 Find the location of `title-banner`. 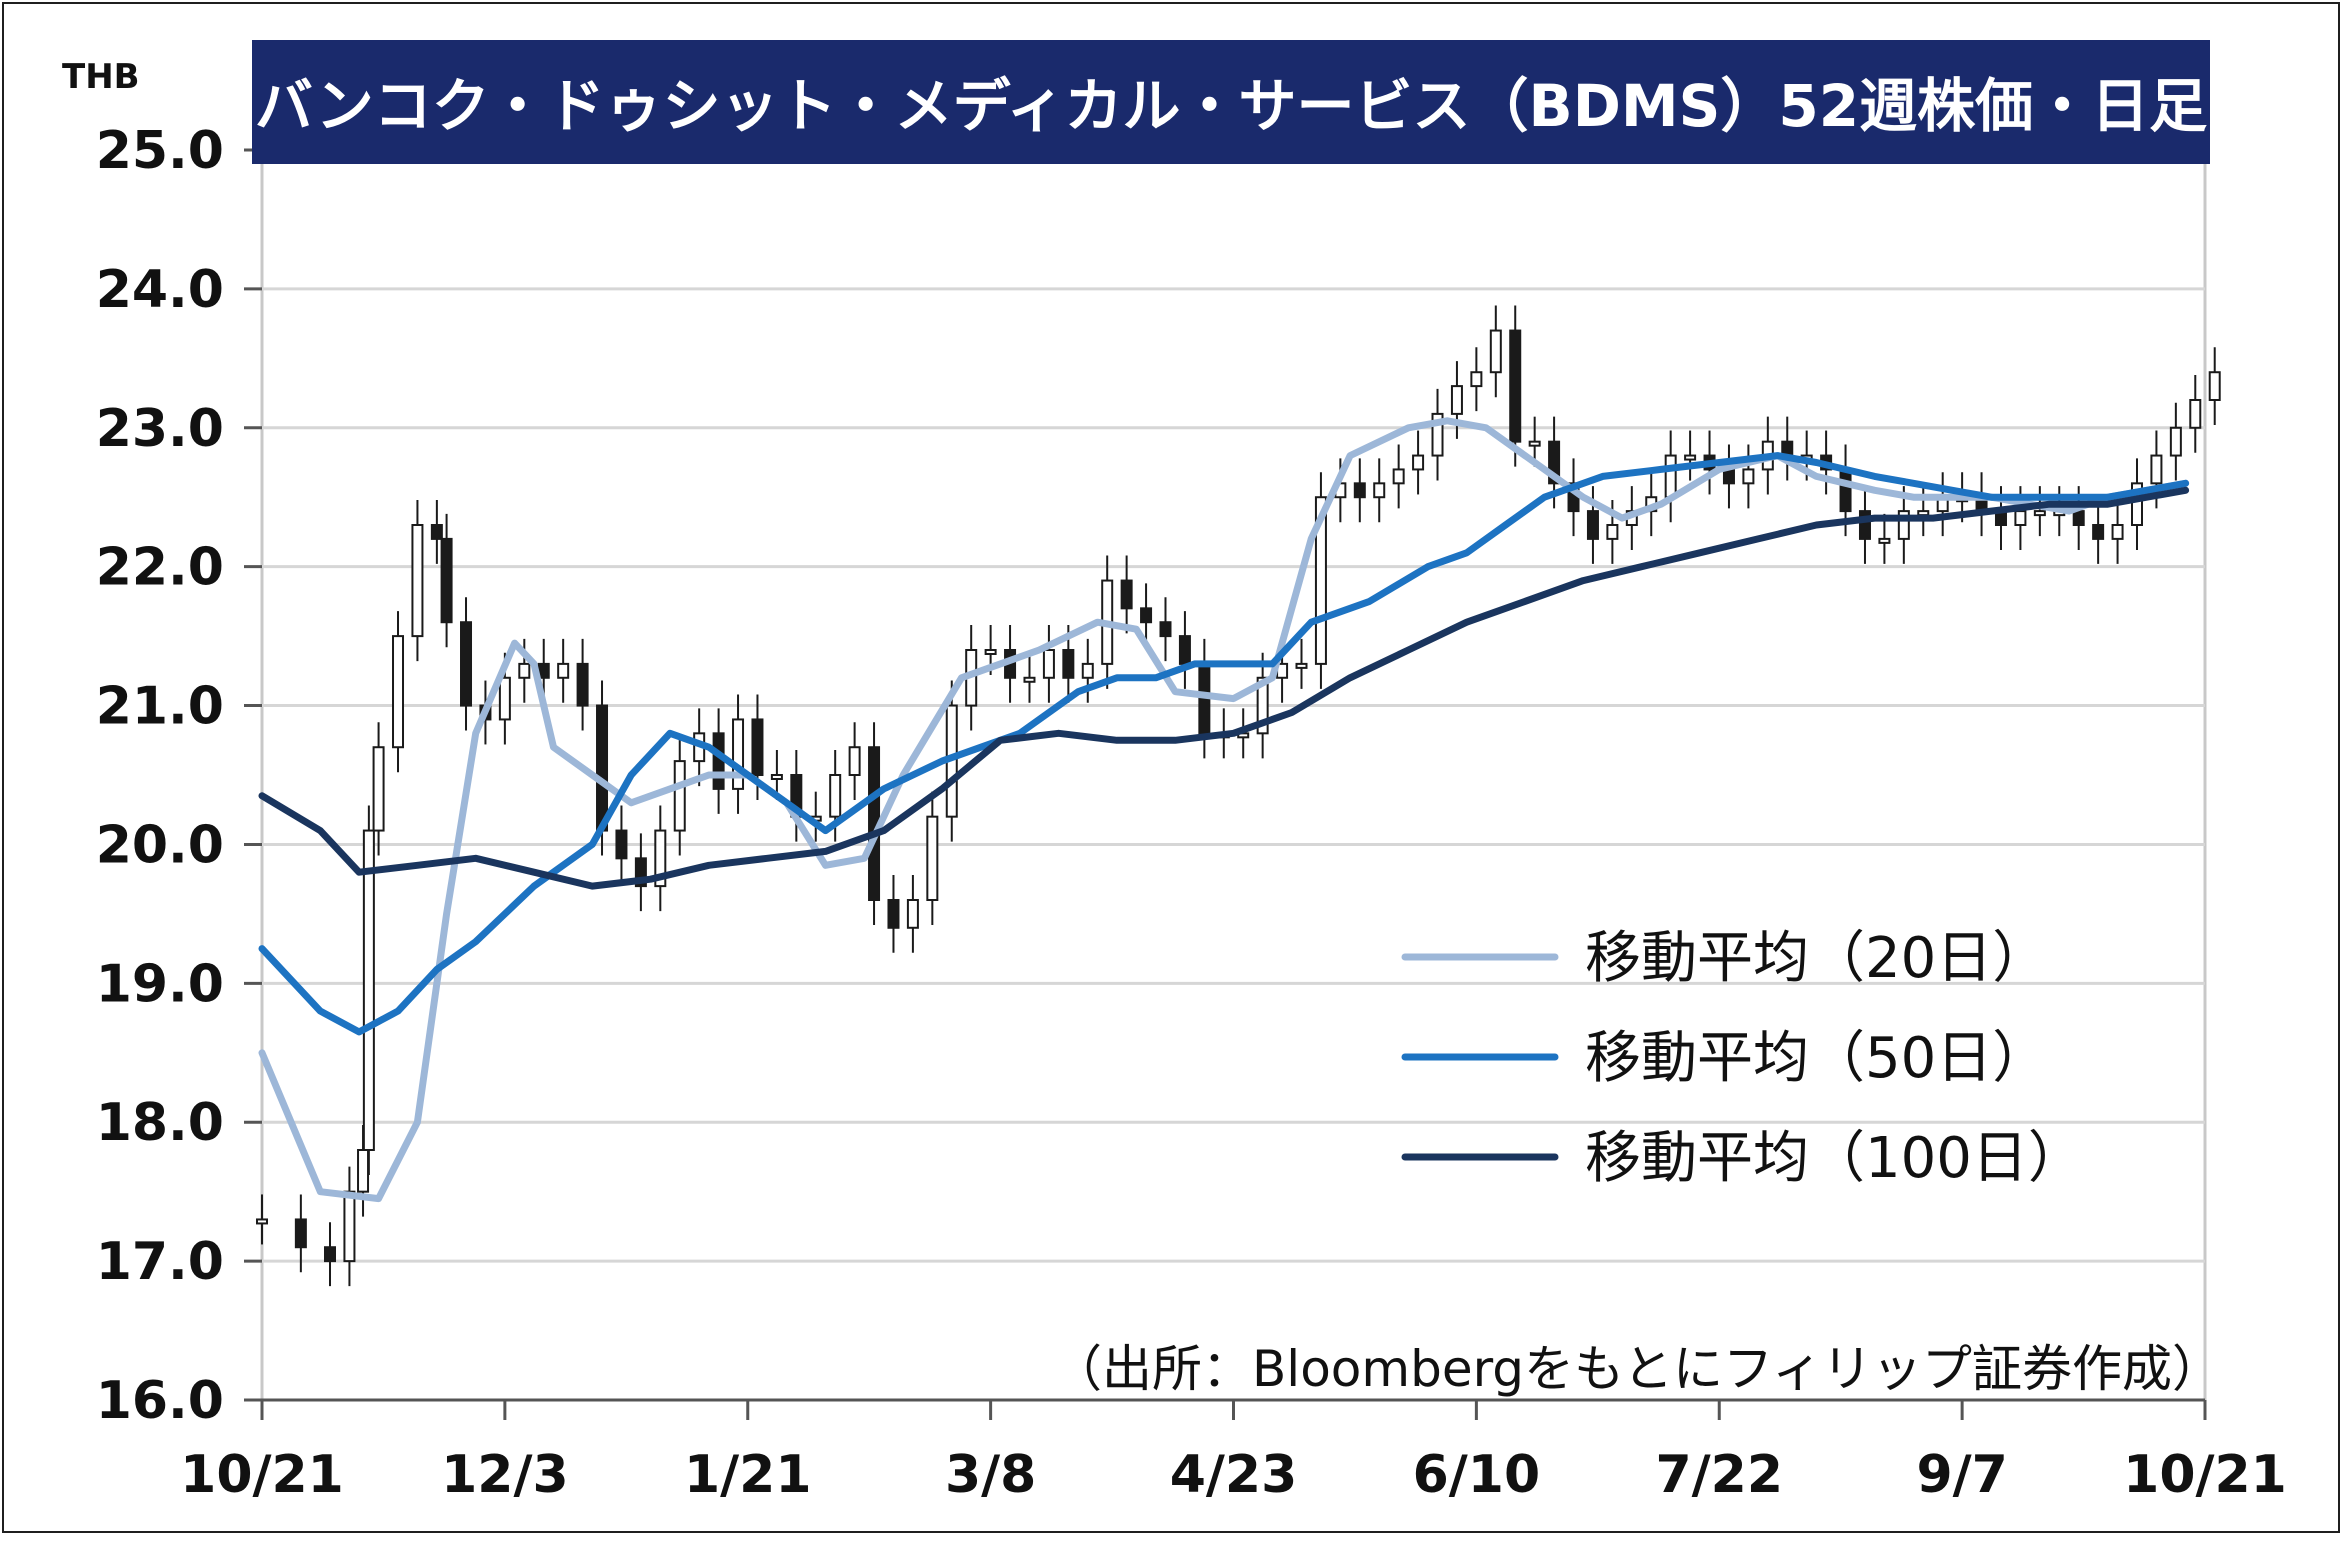

title-banner is located at coordinates (1231, 102).